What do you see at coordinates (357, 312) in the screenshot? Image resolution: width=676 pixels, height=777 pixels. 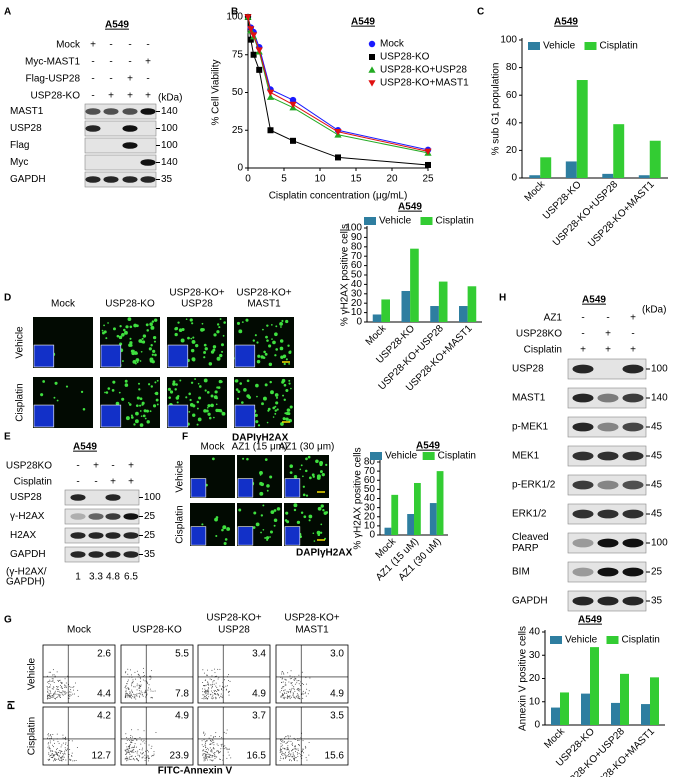 I see `y-tick-label: 10` at bounding box center [357, 312].